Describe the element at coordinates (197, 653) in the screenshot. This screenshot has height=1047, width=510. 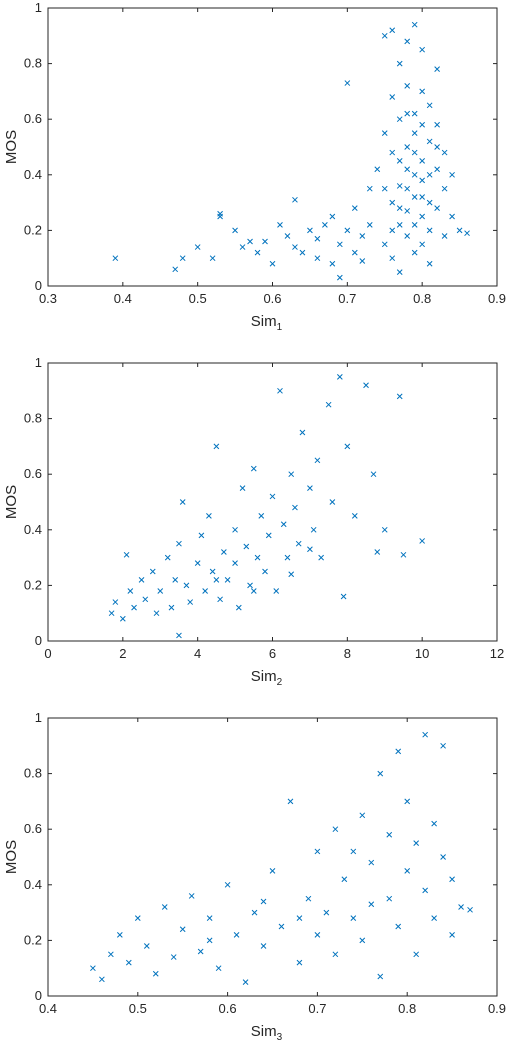
I see `x-tick-label: 4` at that location.